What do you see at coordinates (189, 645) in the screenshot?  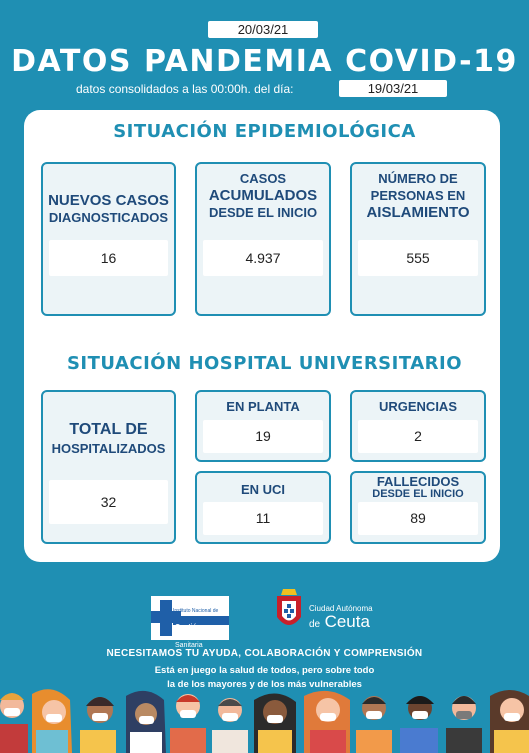 I see `ingesa-line2b: Sanitaria` at bounding box center [189, 645].